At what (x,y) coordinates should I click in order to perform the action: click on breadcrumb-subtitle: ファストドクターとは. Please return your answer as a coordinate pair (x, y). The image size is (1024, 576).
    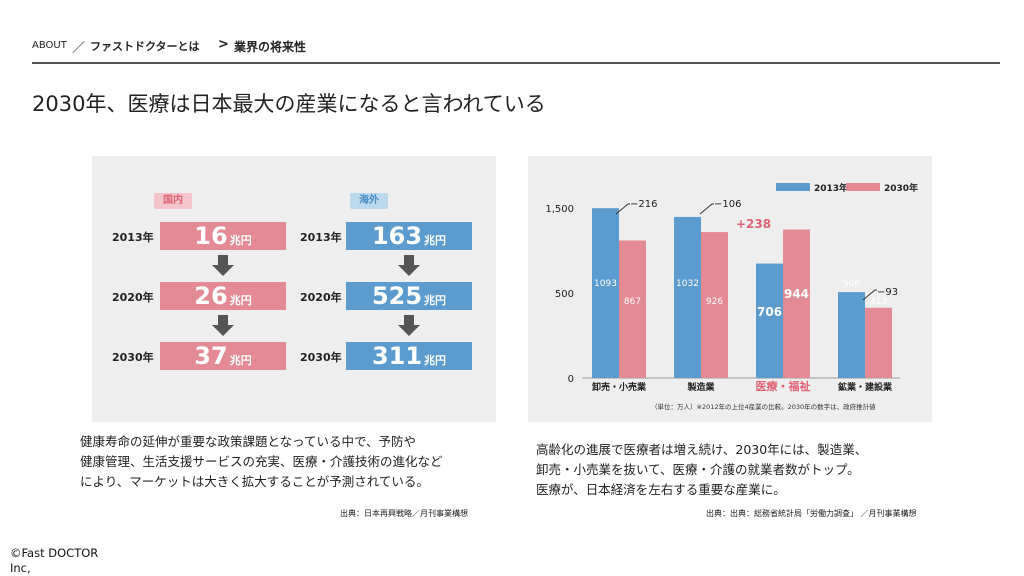
    Looking at the image, I should click on (145, 46).